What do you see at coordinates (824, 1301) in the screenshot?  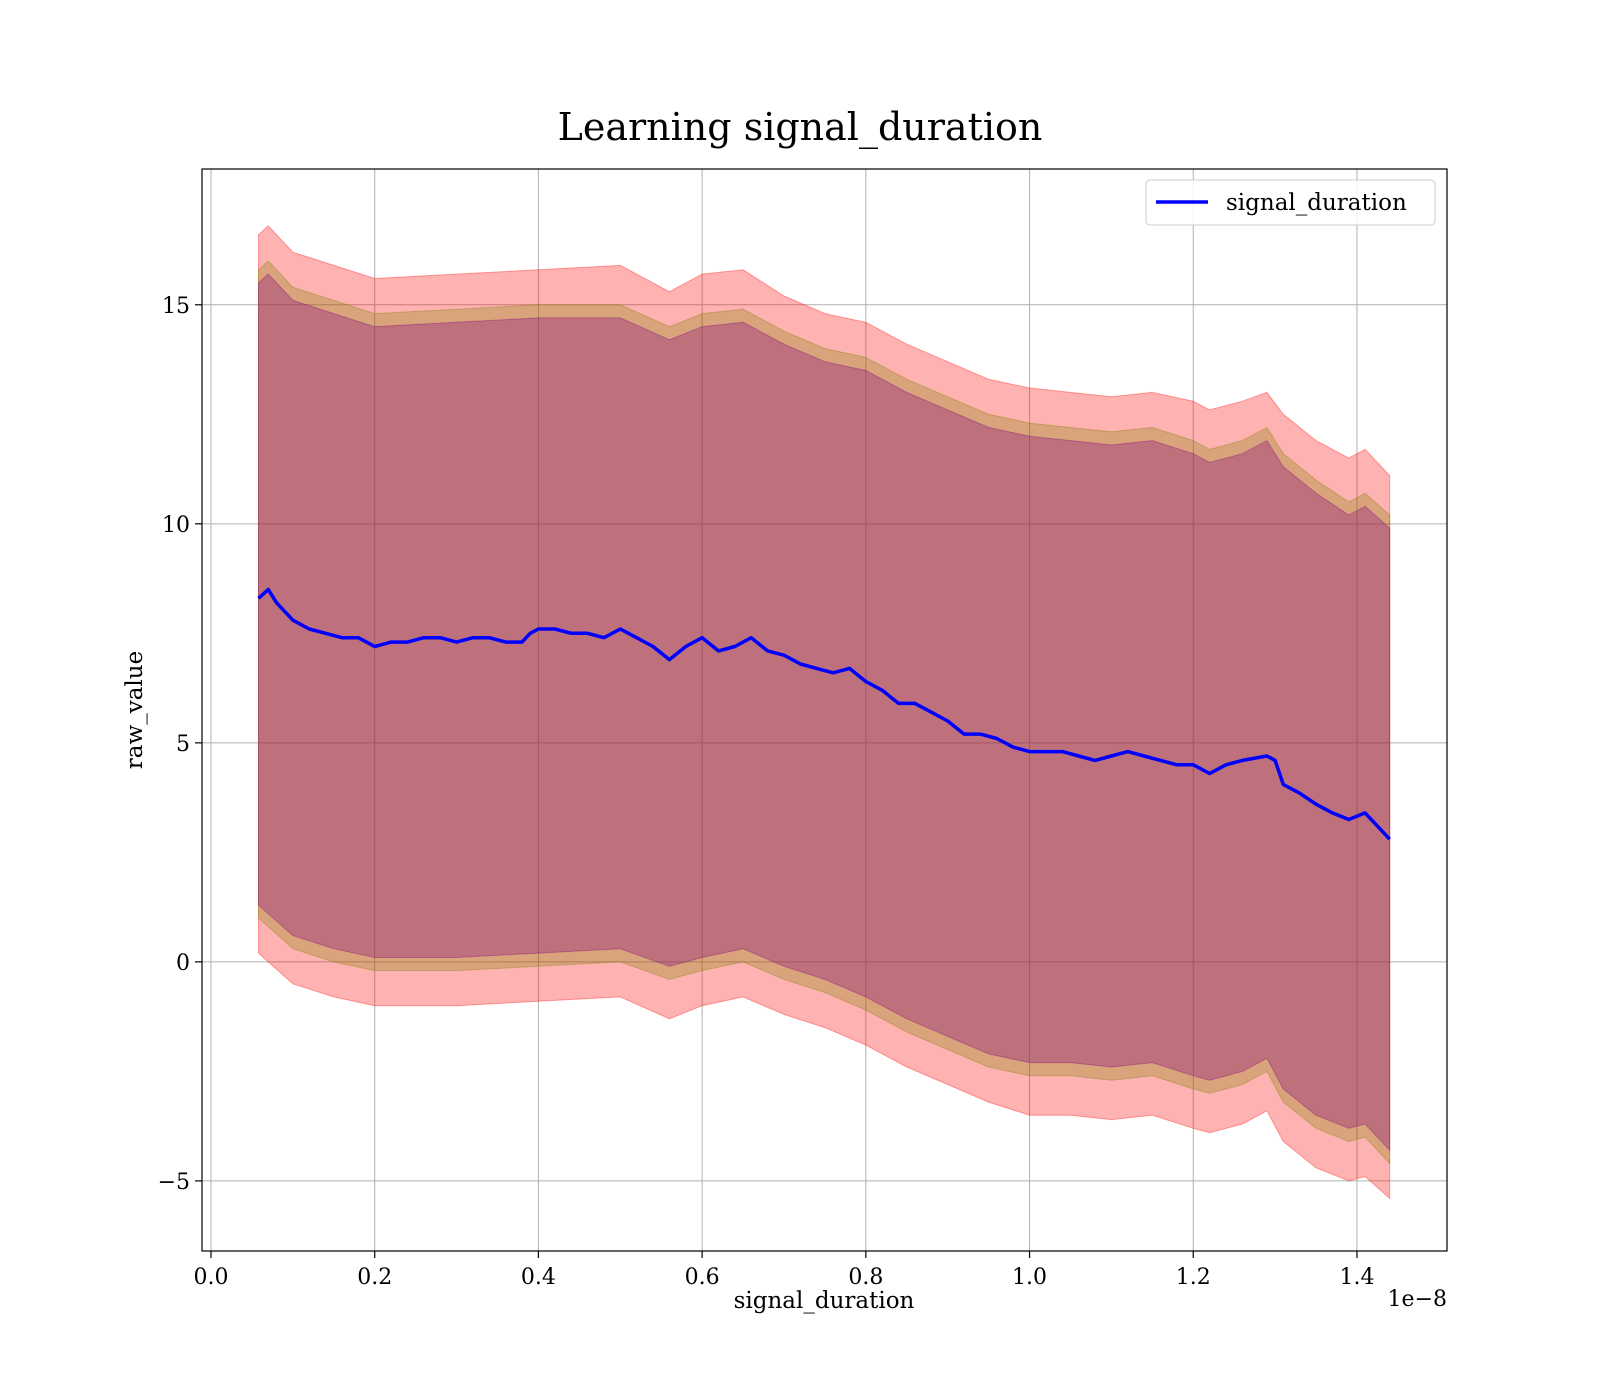 I see `x-axis-label: signal_duration` at bounding box center [824, 1301].